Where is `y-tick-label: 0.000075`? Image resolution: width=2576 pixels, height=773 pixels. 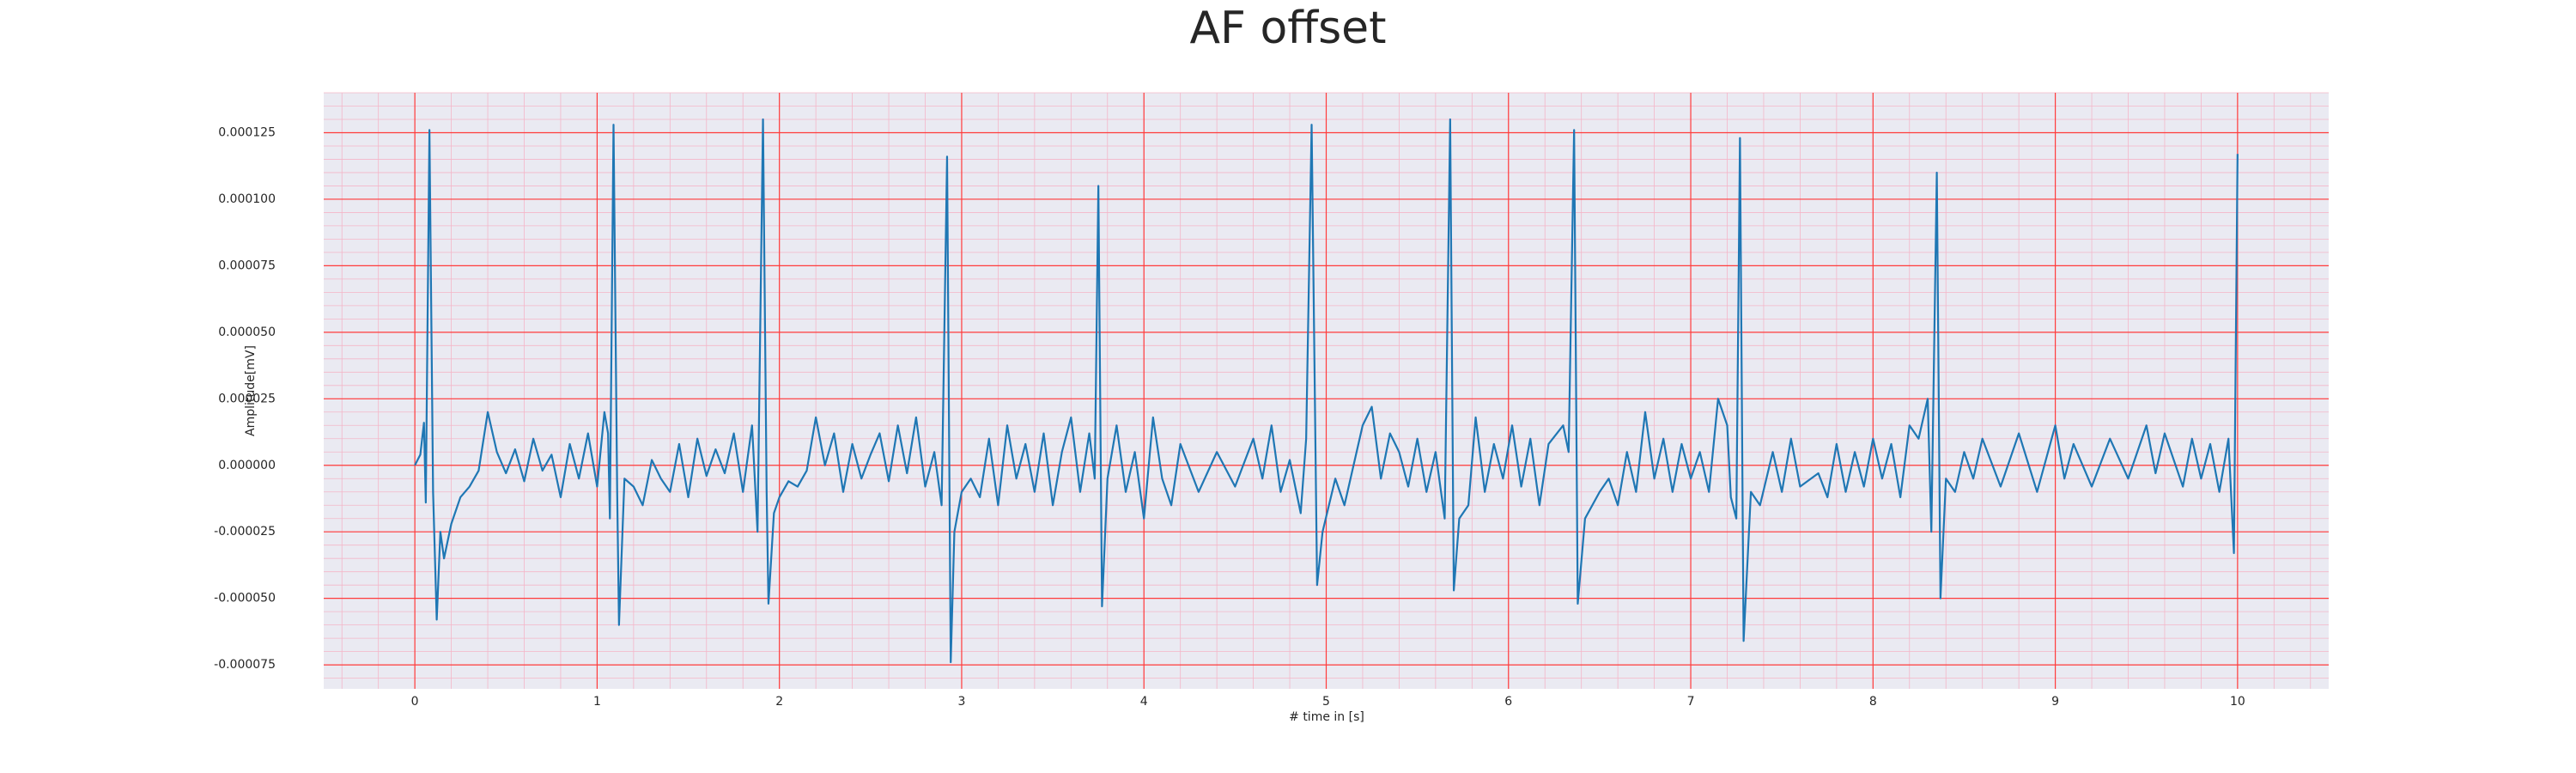
y-tick-label: 0.000075 is located at coordinates (247, 265).